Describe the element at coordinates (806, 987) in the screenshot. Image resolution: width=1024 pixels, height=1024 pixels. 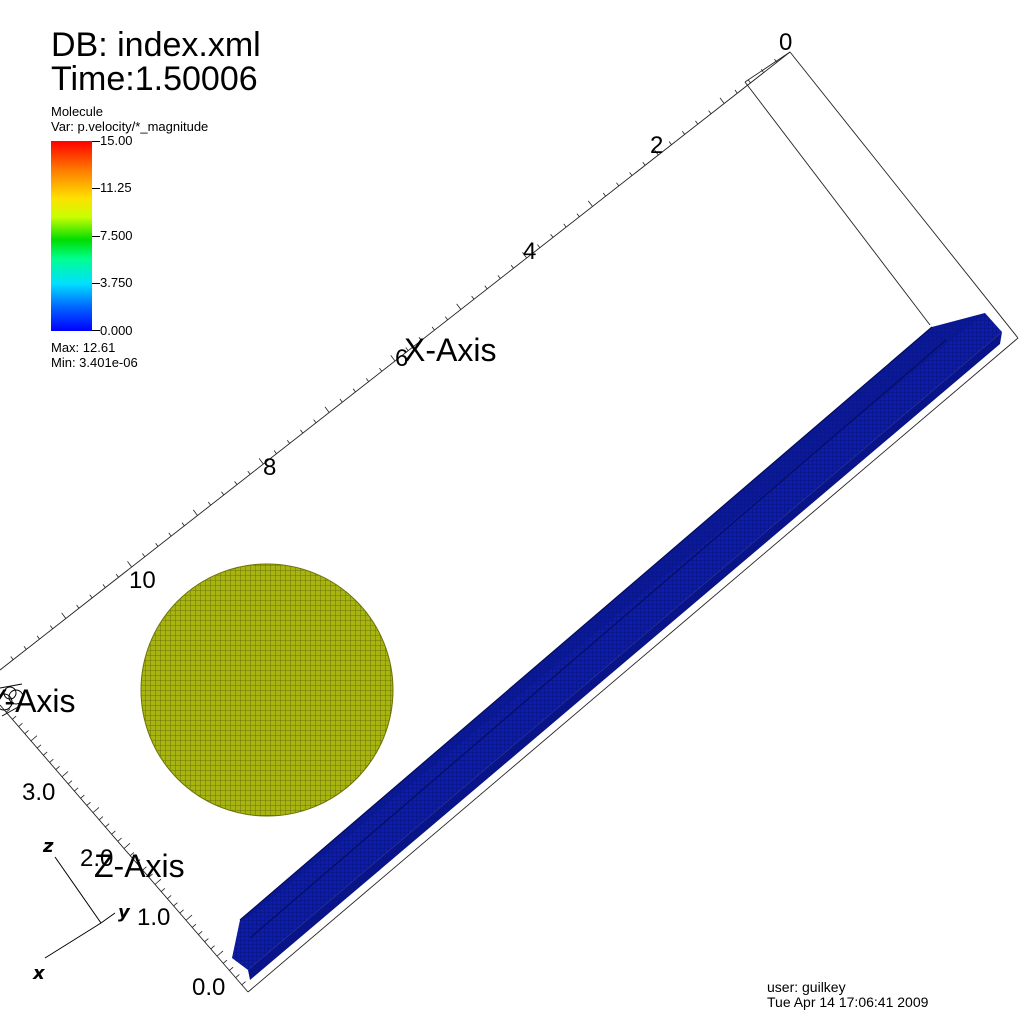
I see `user-label: user: guilkey` at that location.